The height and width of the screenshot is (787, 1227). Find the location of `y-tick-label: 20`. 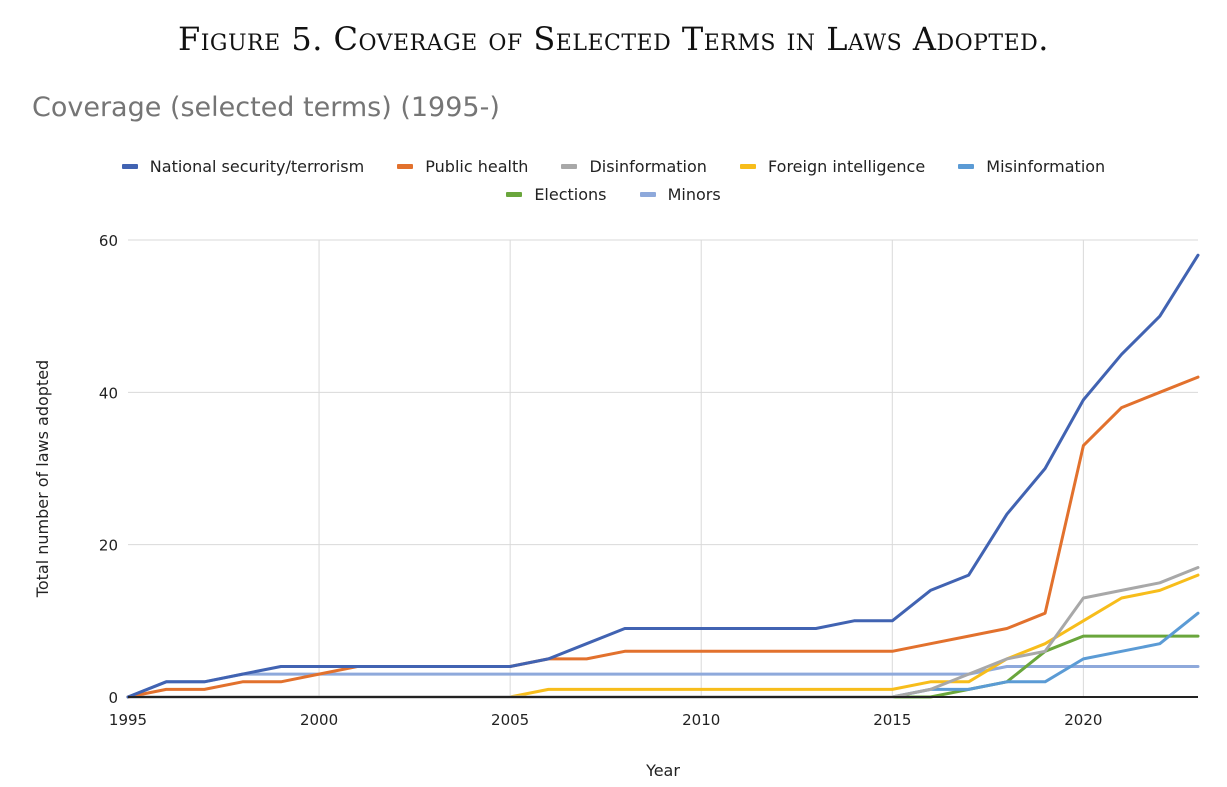

y-tick-label: 20 is located at coordinates (108, 546).